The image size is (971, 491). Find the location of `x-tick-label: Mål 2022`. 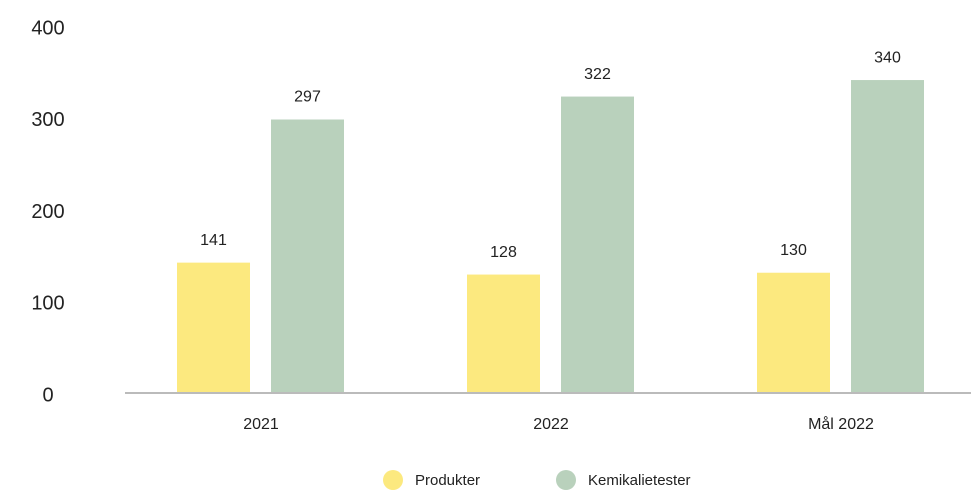

x-tick-label: Mål 2022 is located at coordinates (841, 424).